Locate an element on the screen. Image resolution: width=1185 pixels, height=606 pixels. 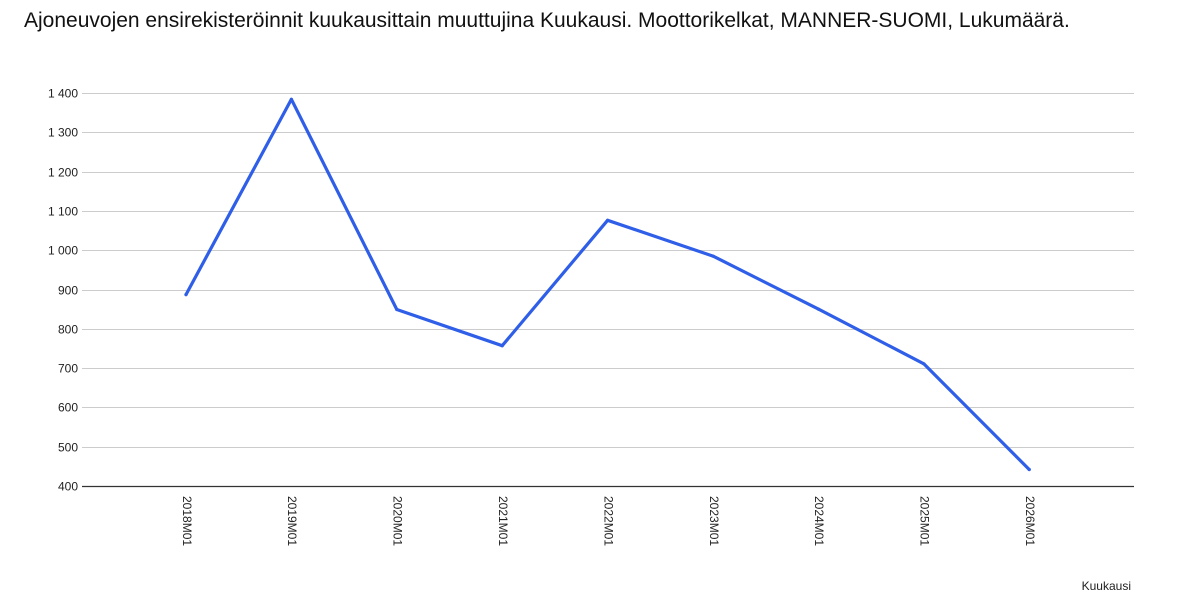
y-tick-label-900: 900 is located at coordinates (68, 291).